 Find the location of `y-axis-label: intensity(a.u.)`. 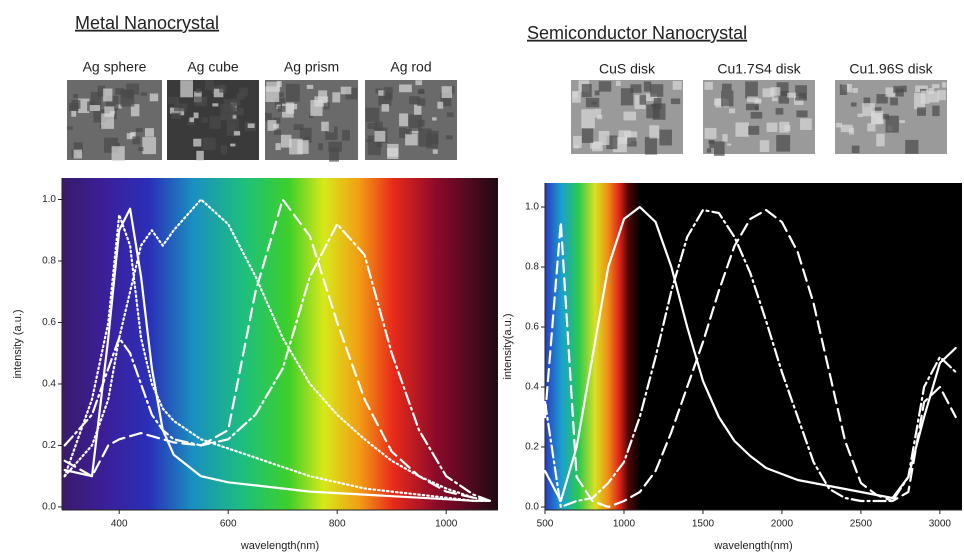

y-axis-label: intensity(a.u.) is located at coordinates (508, 346).